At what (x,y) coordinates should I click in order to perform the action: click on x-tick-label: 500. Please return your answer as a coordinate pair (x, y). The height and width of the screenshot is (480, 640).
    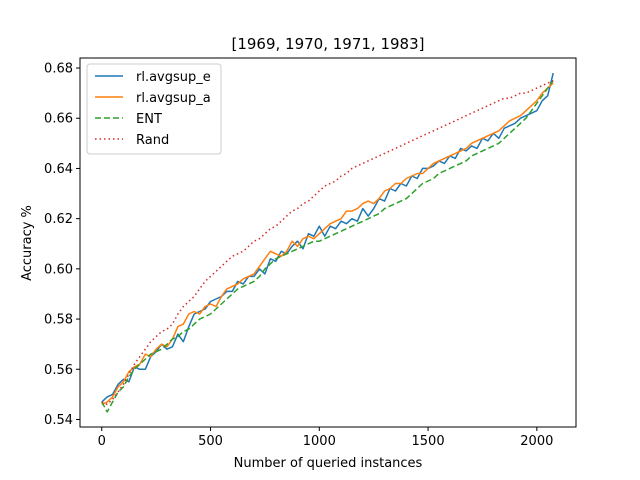
    Looking at the image, I should click on (210, 441).